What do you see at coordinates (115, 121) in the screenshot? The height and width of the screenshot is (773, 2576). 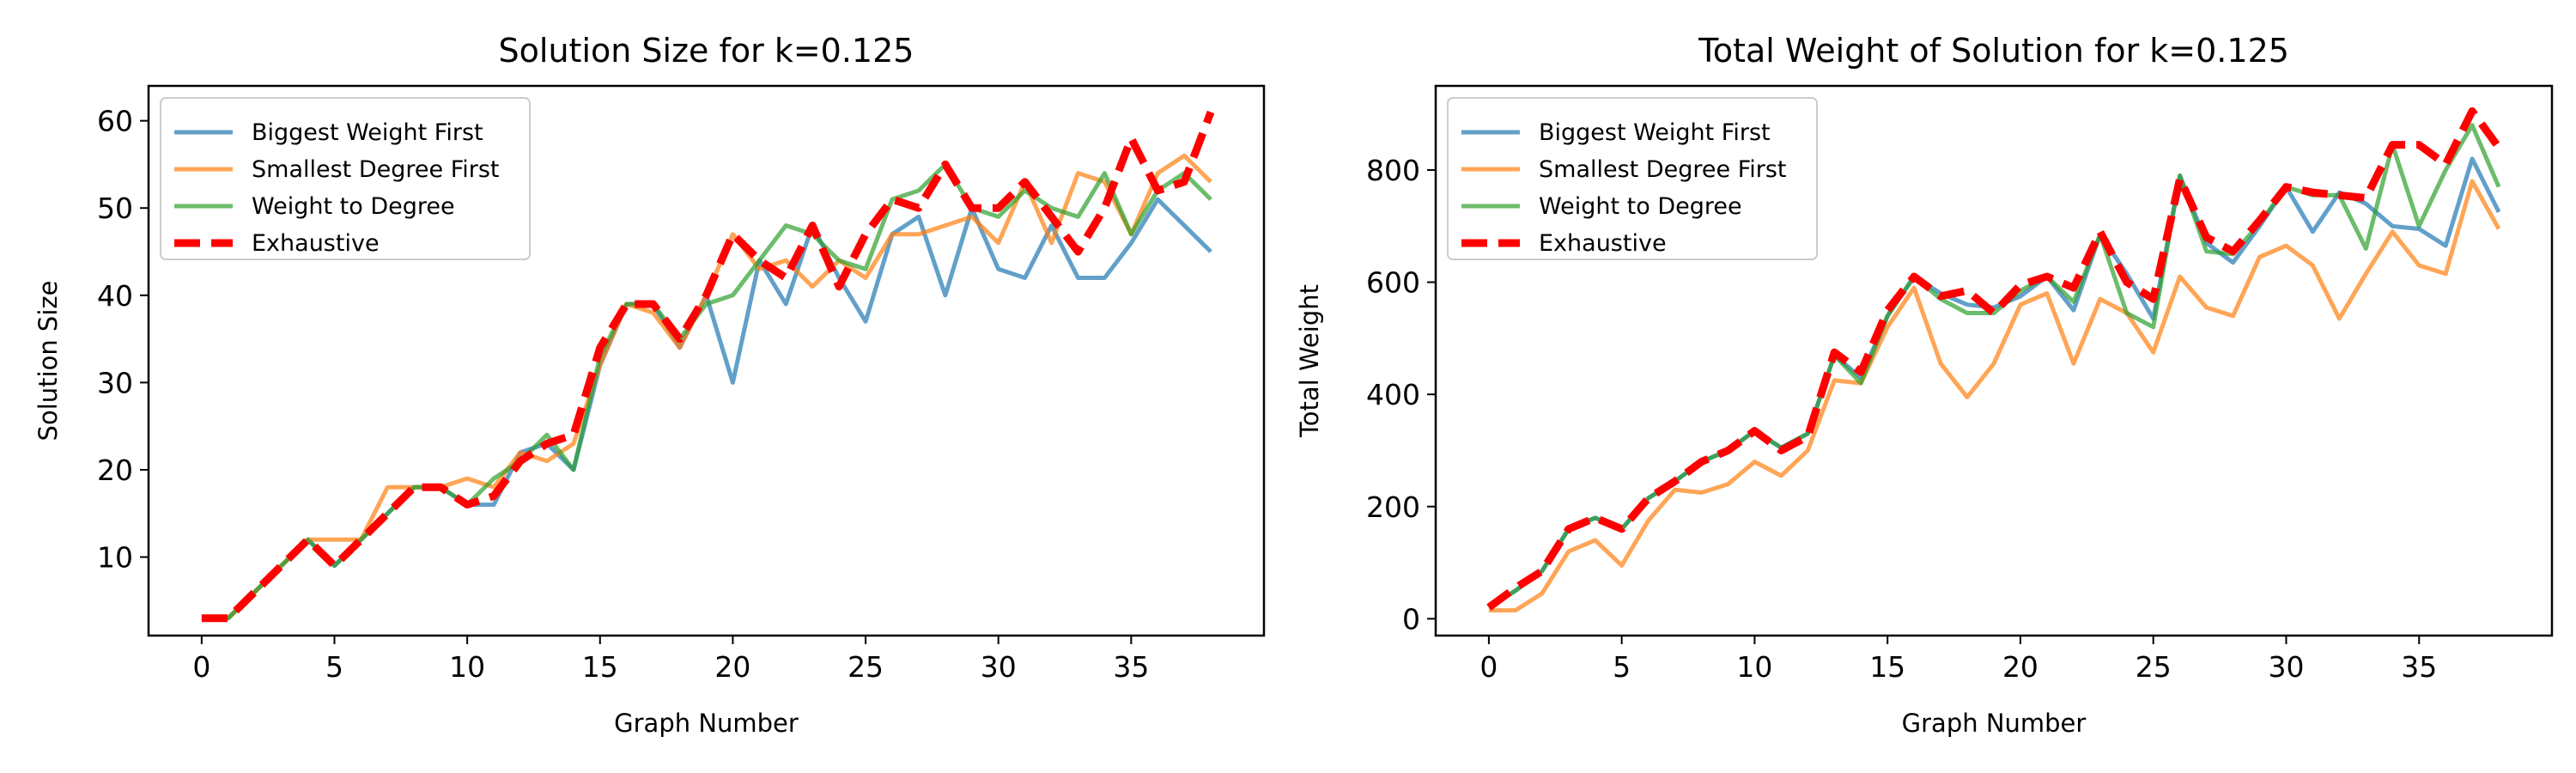 I see `y-tick-label: 60` at bounding box center [115, 121].